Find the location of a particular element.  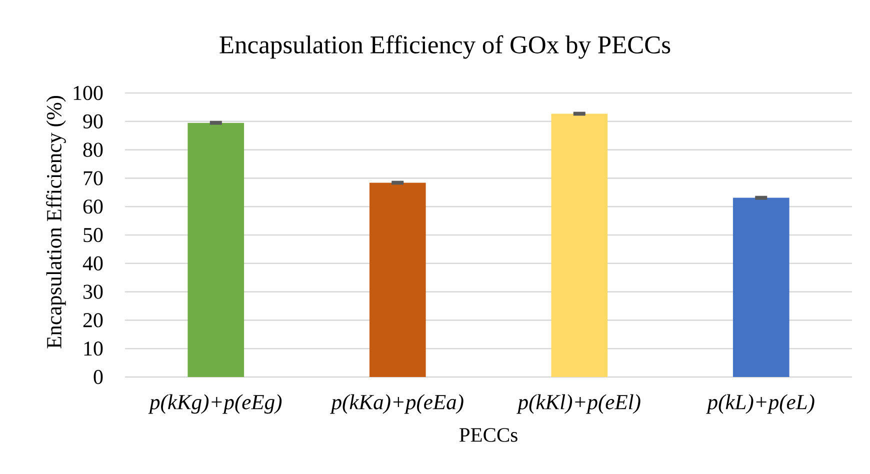

y-tick-label: 60 is located at coordinates (93, 207).